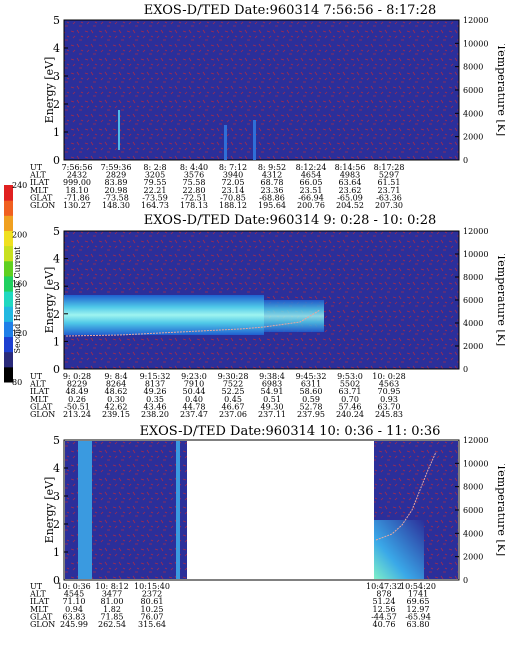 The height and width of the screenshot is (649, 505). I want to click on table-cell: 22.80, so click(194, 190).